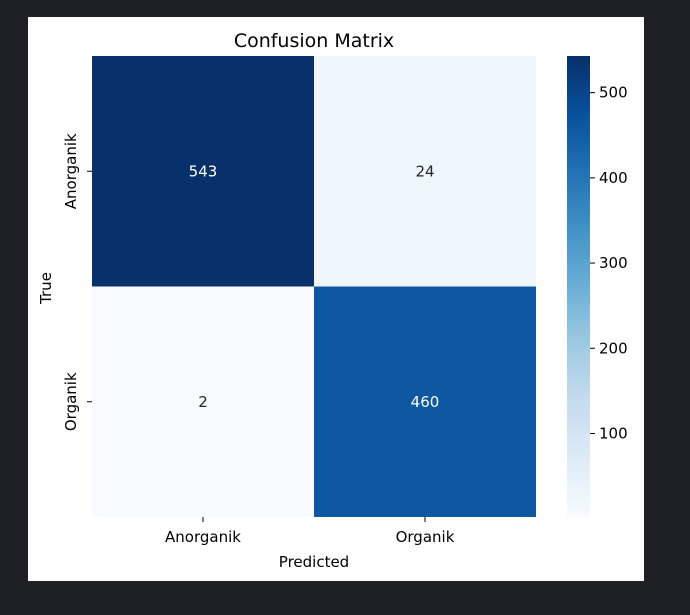 Image resolution: width=690 pixels, height=615 pixels. I want to click on x-tick-label: Organik, so click(425, 537).